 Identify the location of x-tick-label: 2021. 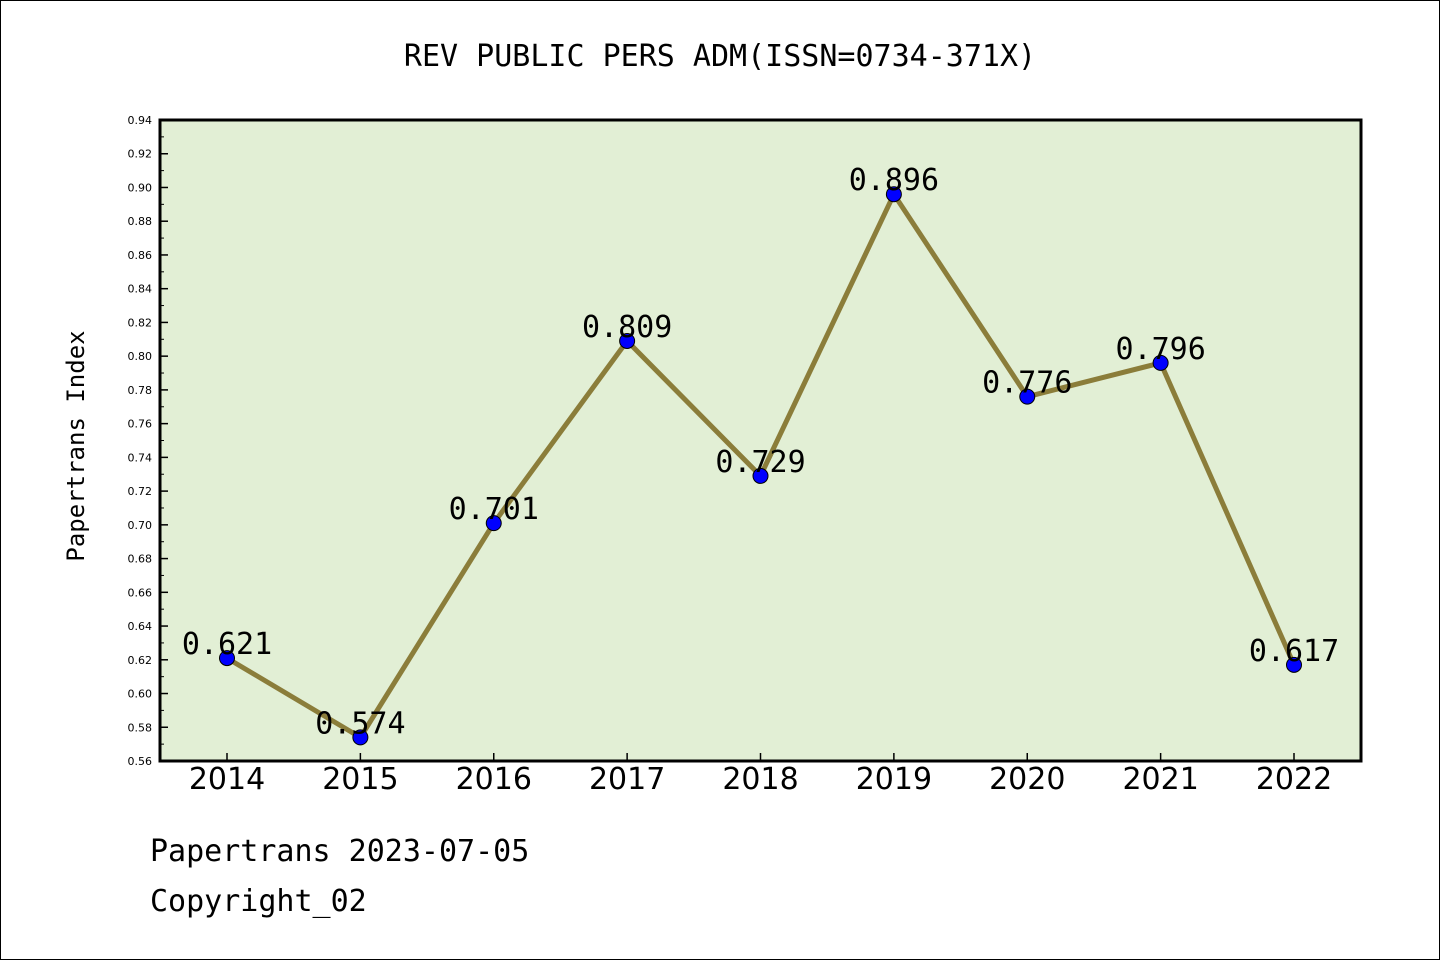
(1160, 779).